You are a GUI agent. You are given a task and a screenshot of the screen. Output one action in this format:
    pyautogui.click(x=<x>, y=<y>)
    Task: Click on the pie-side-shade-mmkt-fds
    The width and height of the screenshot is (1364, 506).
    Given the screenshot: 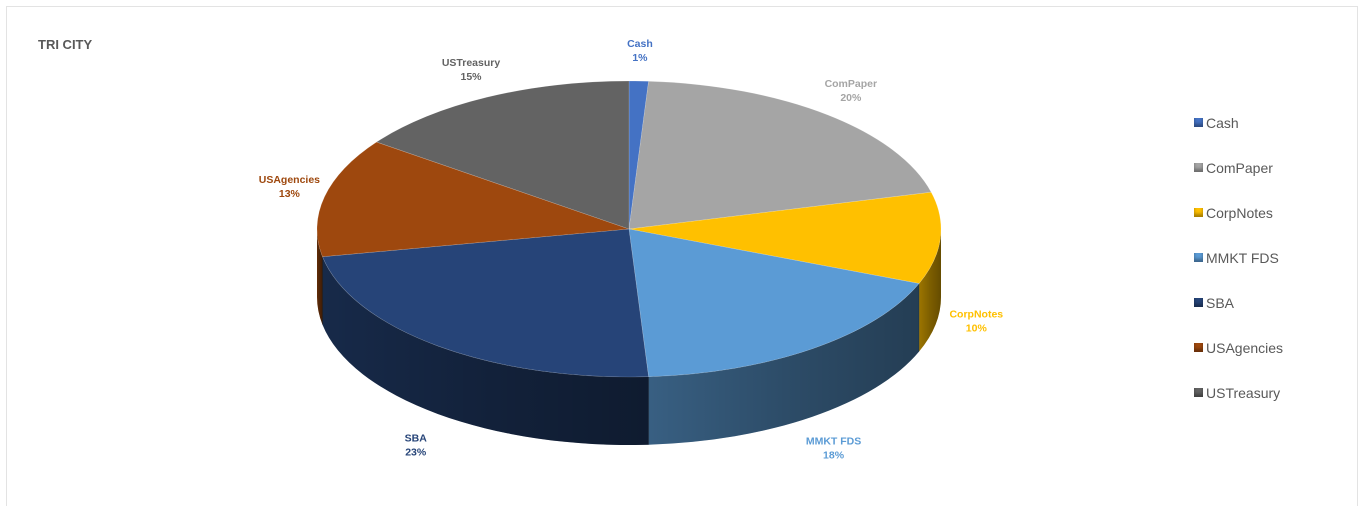 What is the action you would take?
    pyautogui.click(x=784, y=364)
    